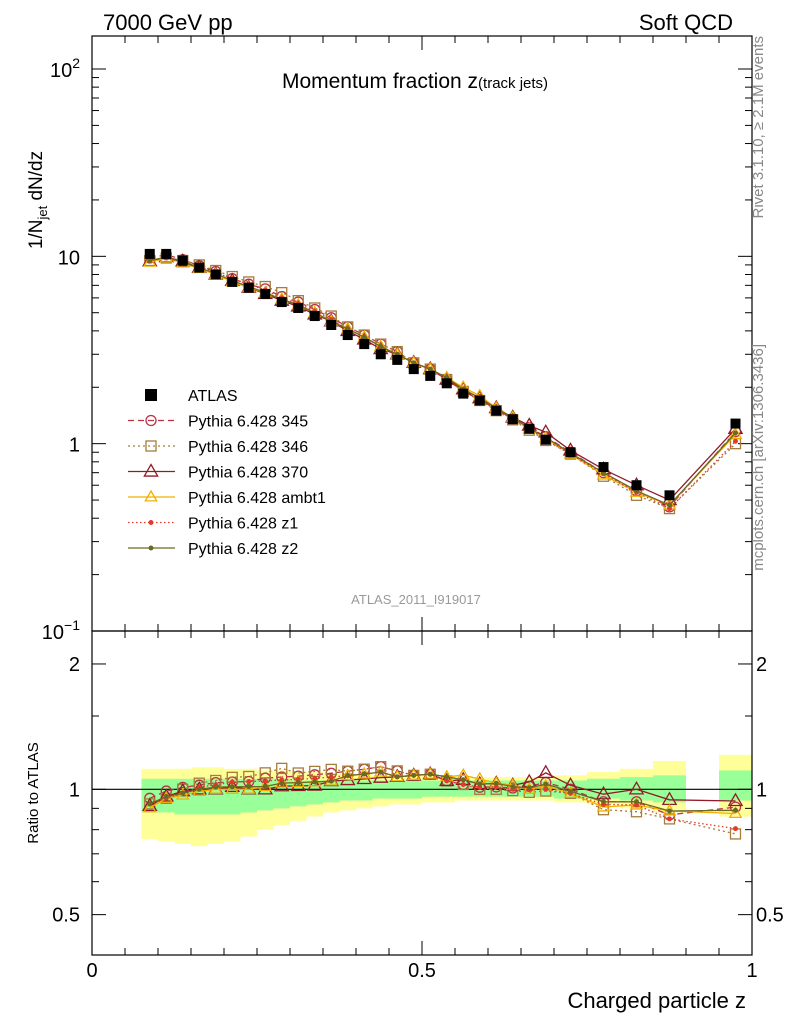 The image size is (786, 1024). I want to click on x-axis-label: Charged particle z, so click(656, 1000).